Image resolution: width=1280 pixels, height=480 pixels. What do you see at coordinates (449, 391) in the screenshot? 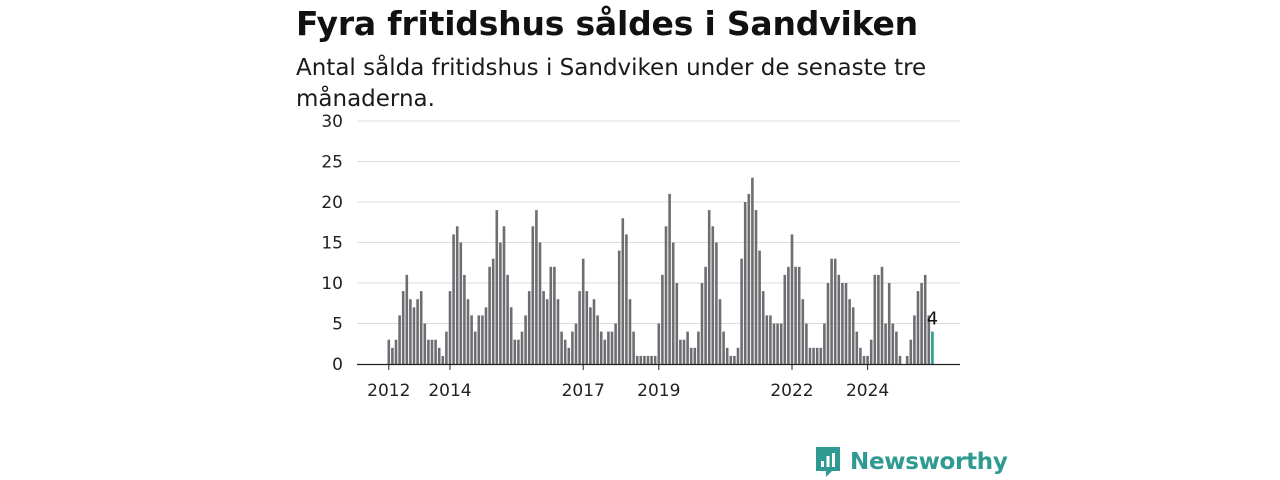
I see `x-tick-label: 2014` at bounding box center [449, 391].